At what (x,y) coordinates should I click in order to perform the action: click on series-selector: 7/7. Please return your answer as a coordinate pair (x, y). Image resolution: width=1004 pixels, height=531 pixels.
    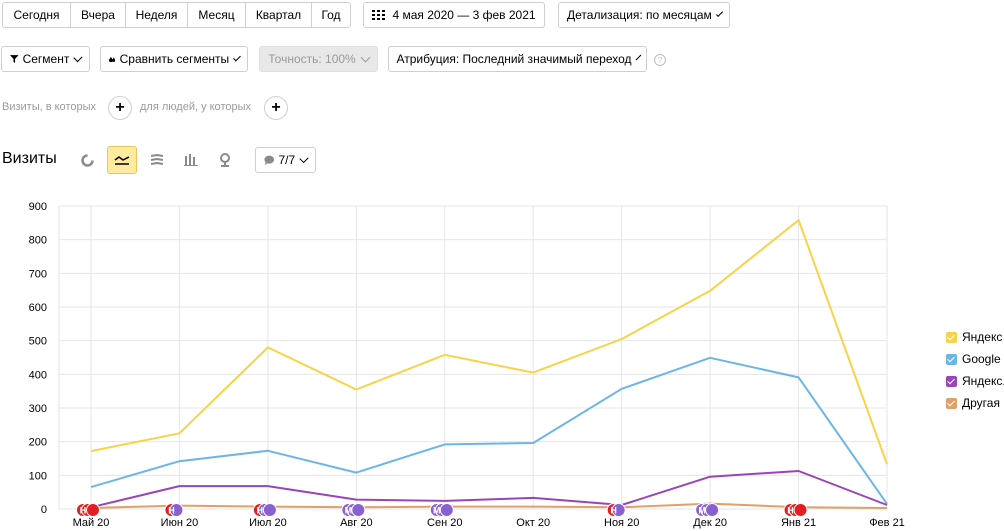
    Looking at the image, I should click on (285, 160).